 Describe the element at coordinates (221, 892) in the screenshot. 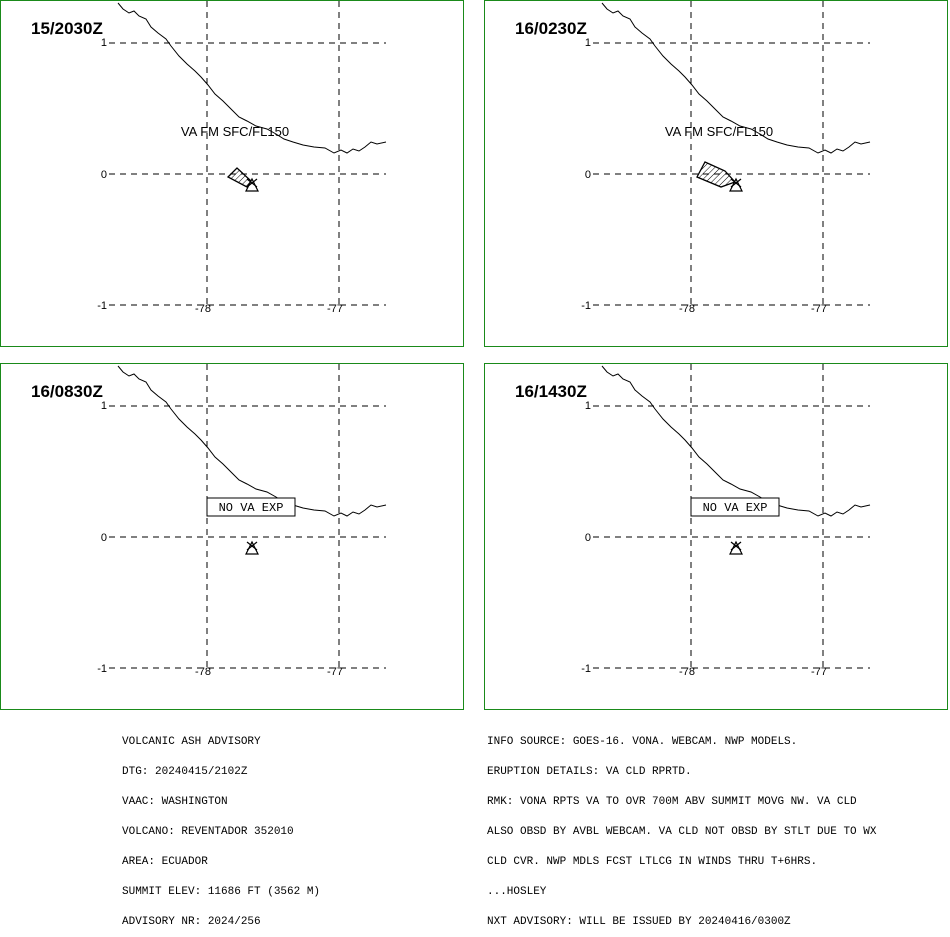

I see `advisory-line: SUMMIT ELEV: 11686 FT (3562 M)` at that location.